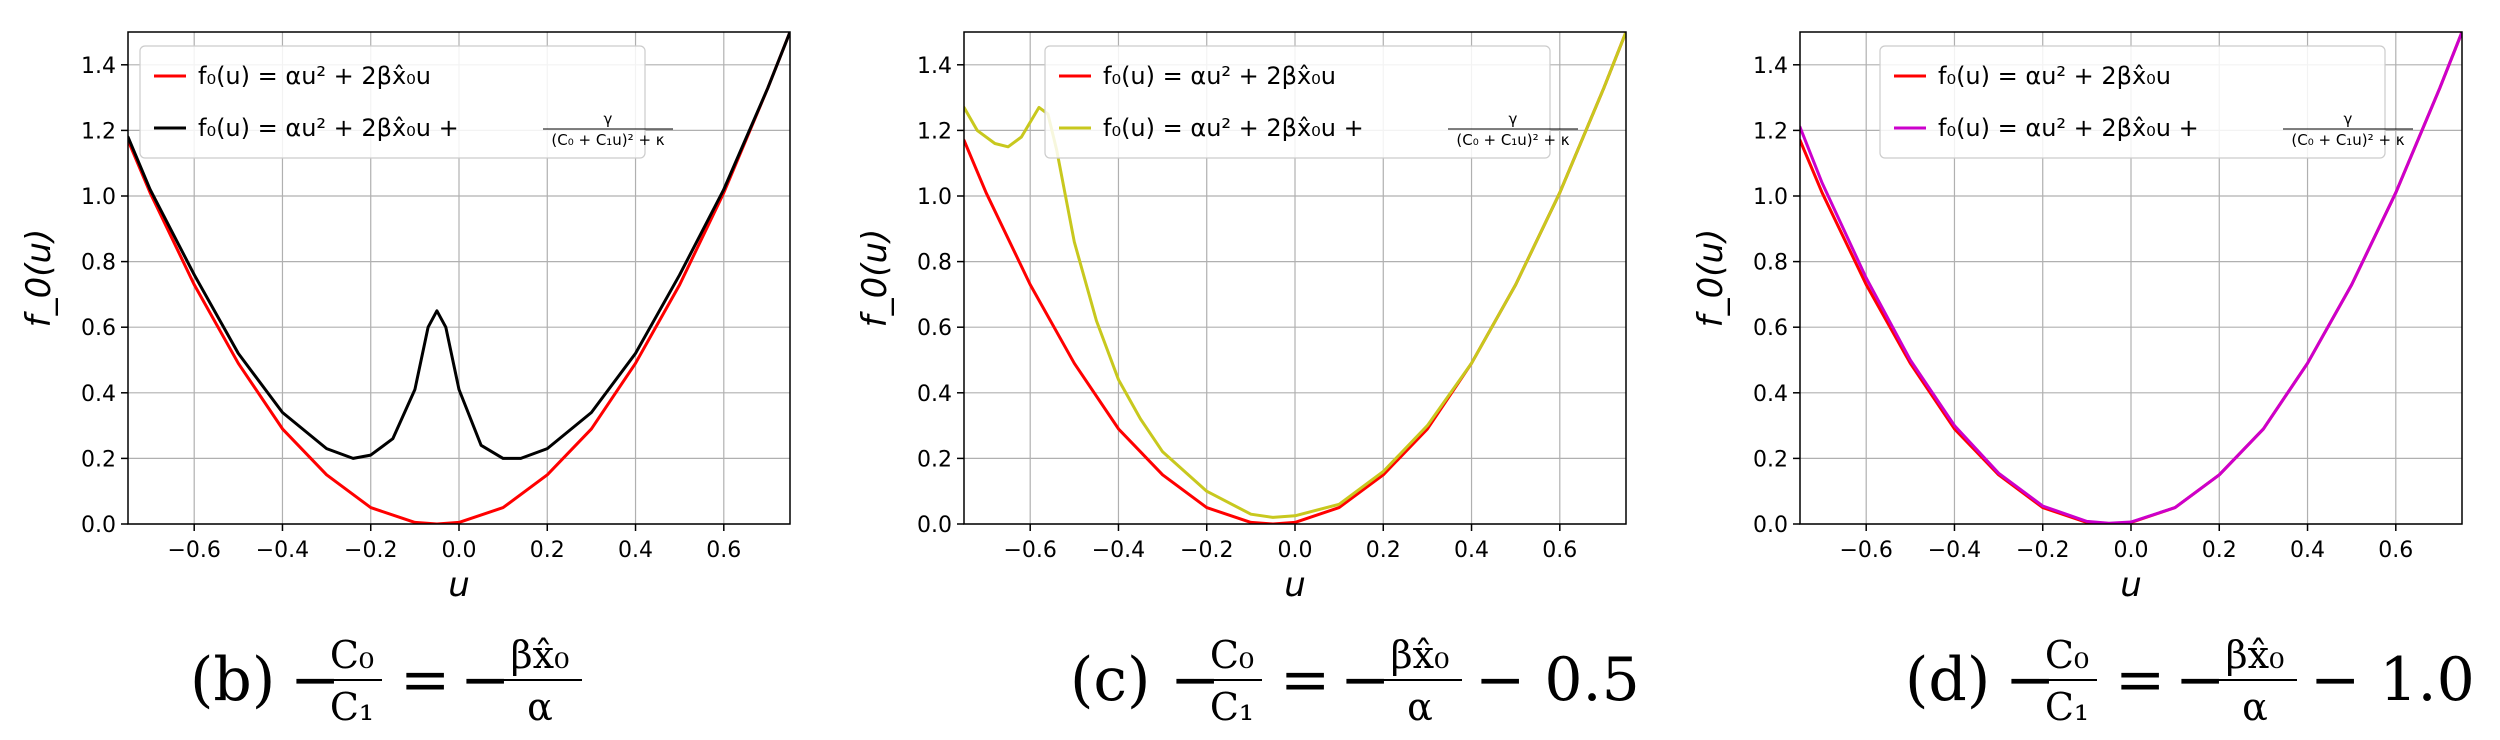  What do you see at coordinates (232, 680) in the screenshot?
I see `caption-label: (b)` at bounding box center [232, 680].